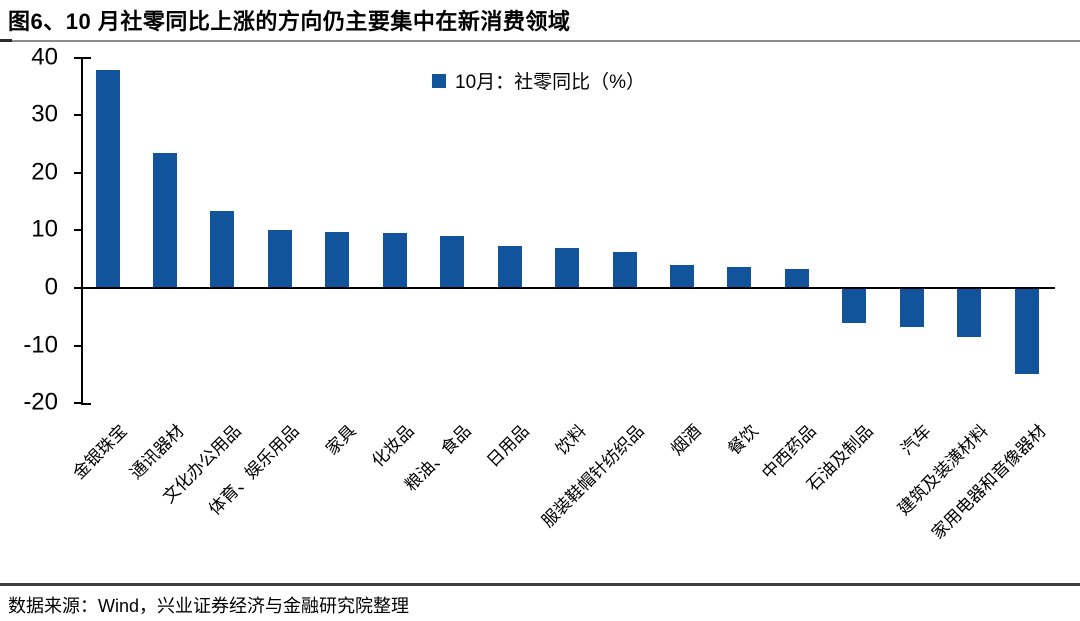  Describe the element at coordinates (40, 345) in the screenshot. I see `y-tick-label: -10` at that location.